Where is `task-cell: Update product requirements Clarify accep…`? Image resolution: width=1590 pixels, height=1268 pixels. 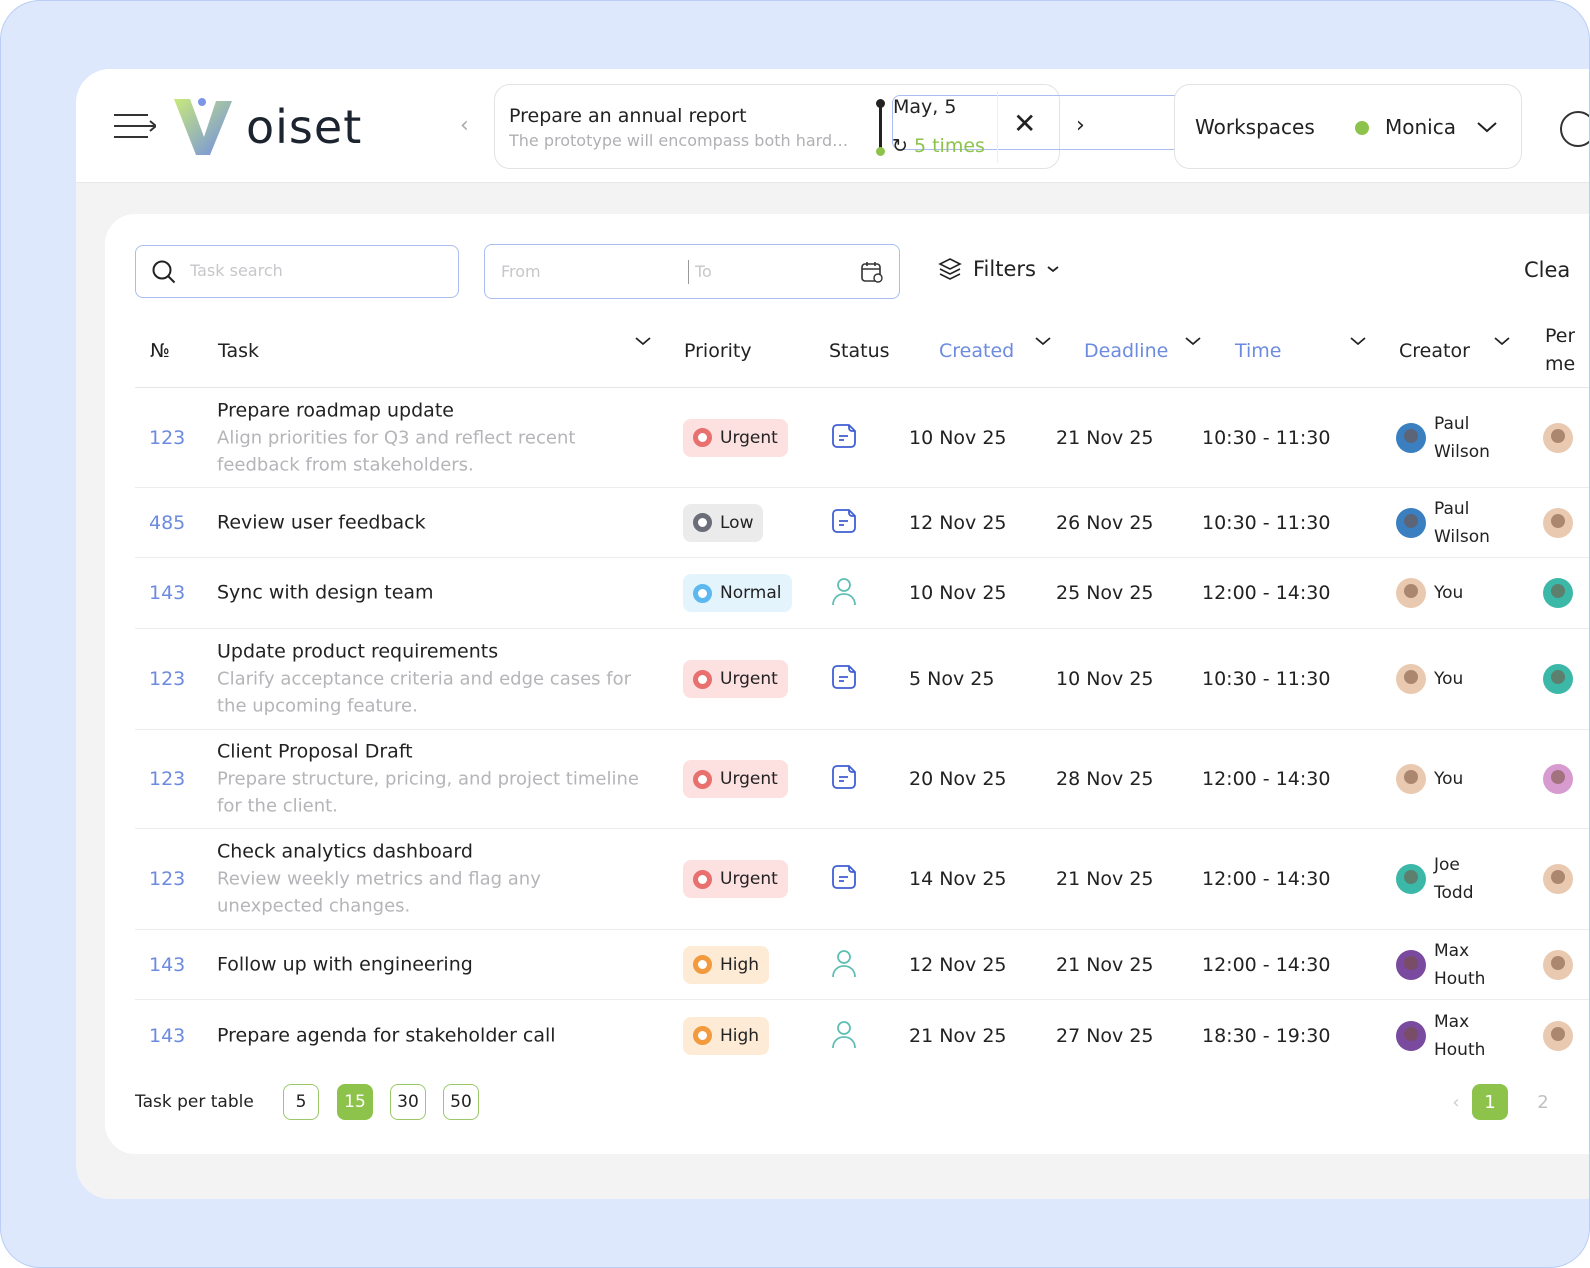
task-cell: Update product requirements Clarify accep… is located at coordinates (432, 679).